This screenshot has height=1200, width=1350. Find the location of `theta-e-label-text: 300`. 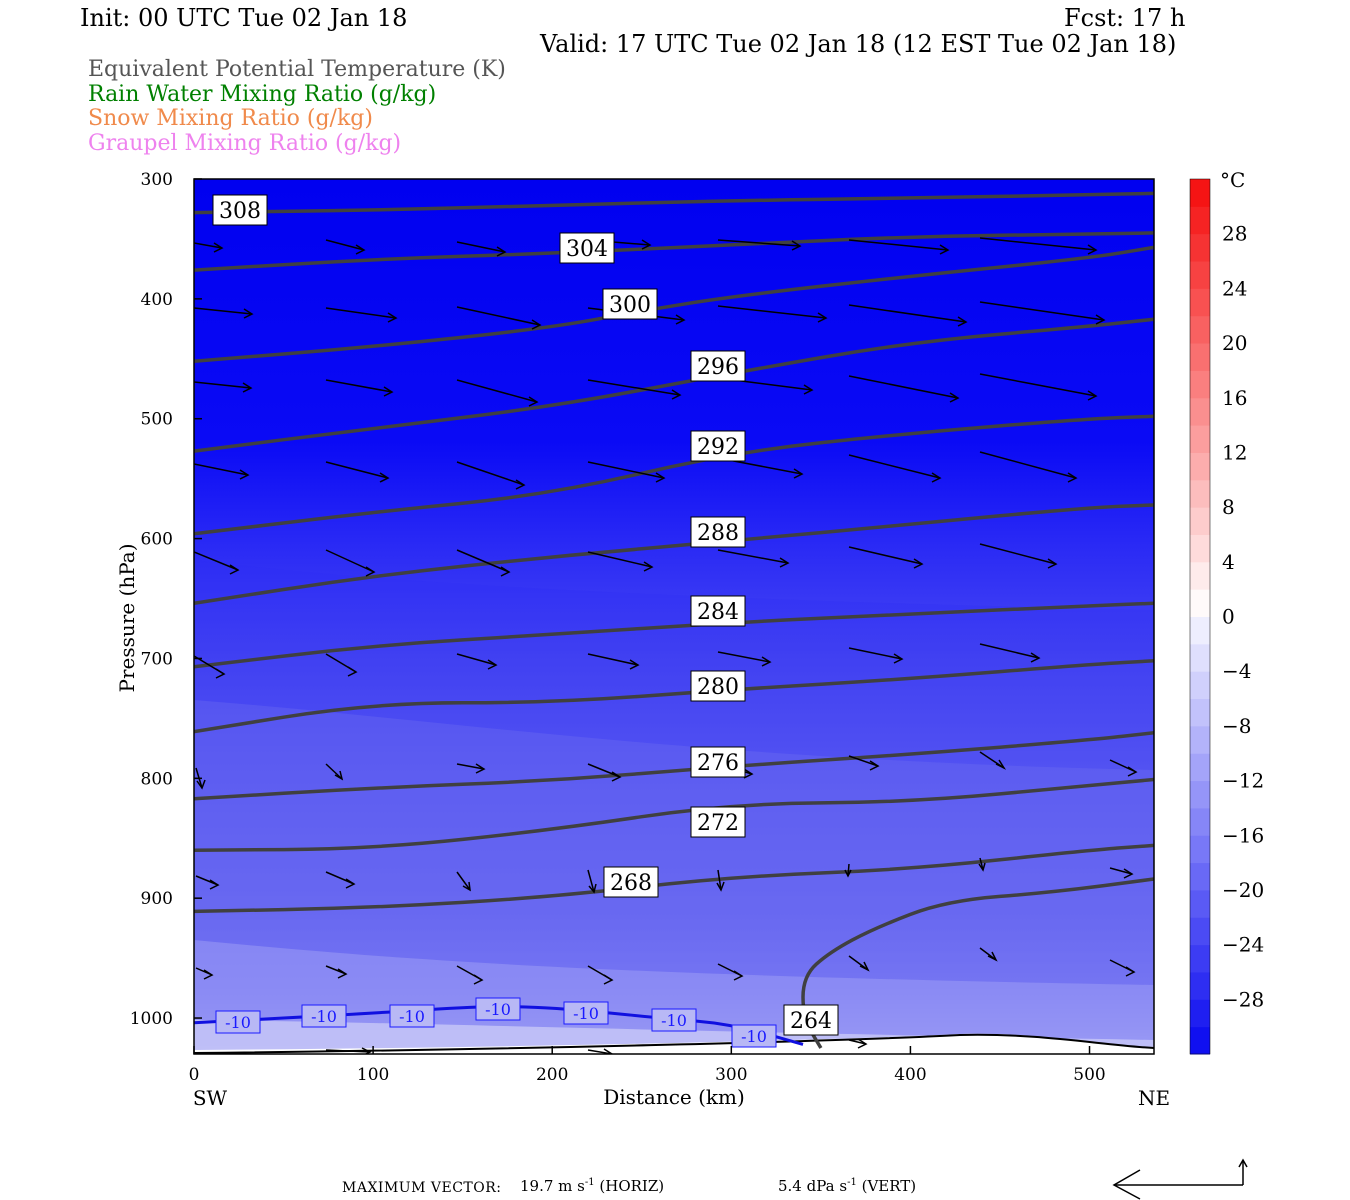

theta-e-label-text: 300 is located at coordinates (630, 305).